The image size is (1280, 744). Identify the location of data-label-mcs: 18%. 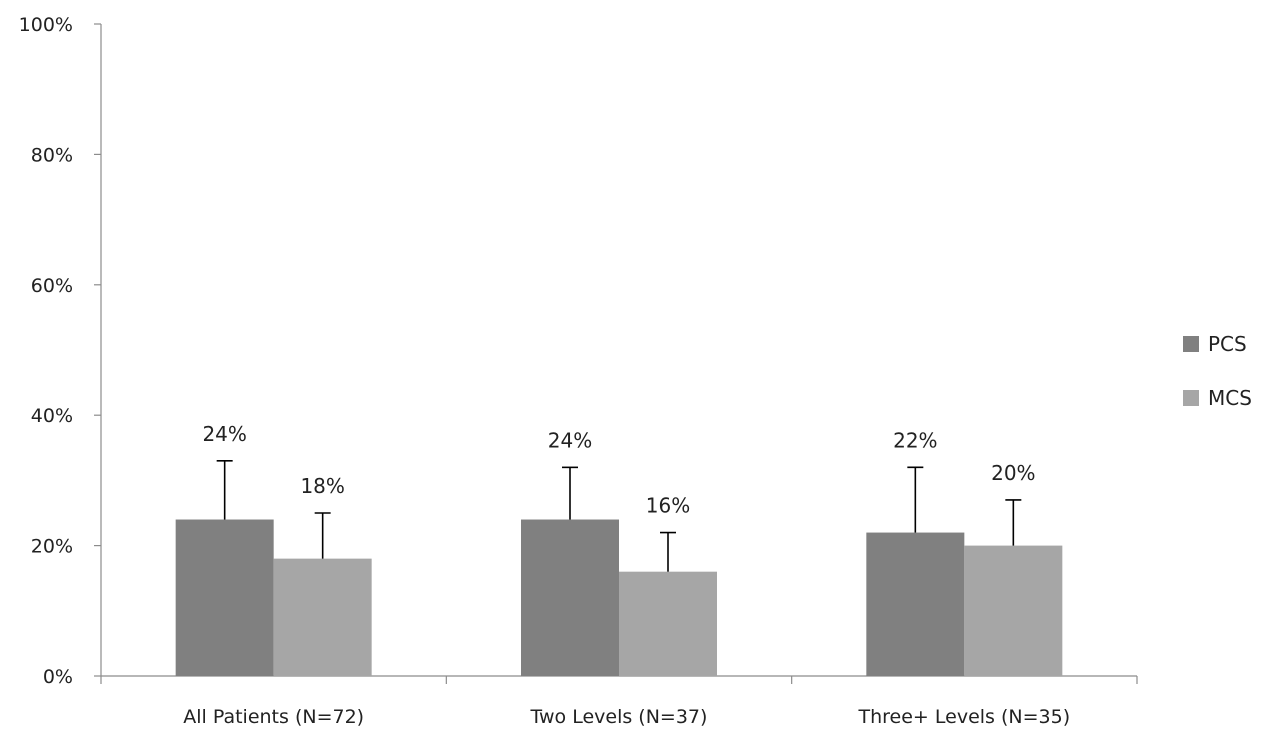
(322, 486).